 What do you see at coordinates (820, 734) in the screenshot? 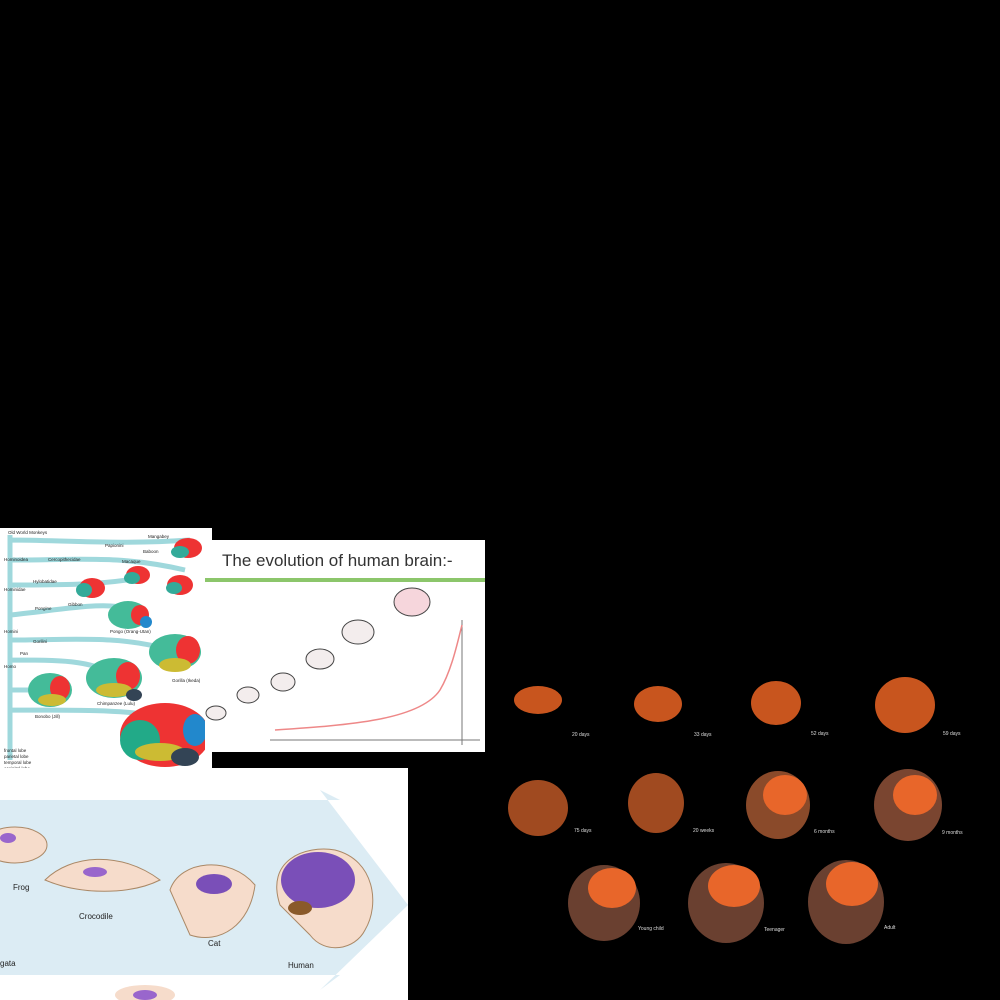
I see `label: 52 days` at bounding box center [820, 734].